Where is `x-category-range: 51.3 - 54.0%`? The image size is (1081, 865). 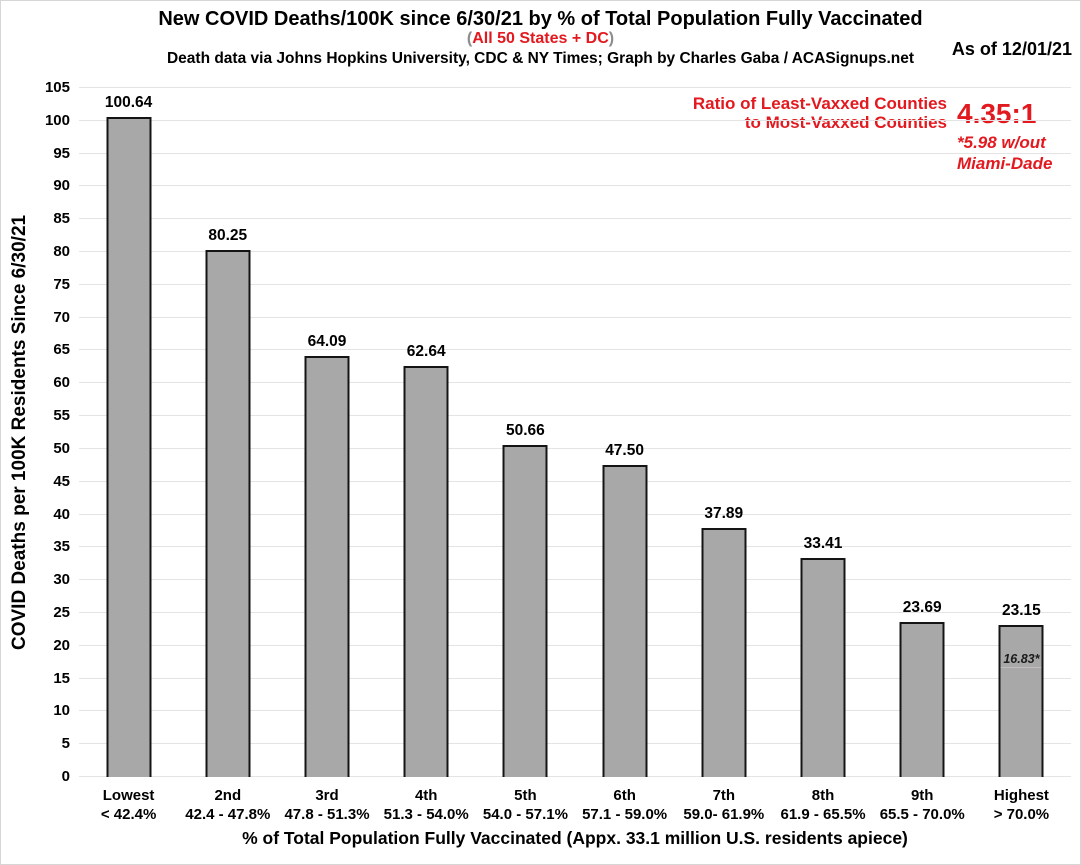 x-category-range: 51.3 - 54.0% is located at coordinates (426, 814).